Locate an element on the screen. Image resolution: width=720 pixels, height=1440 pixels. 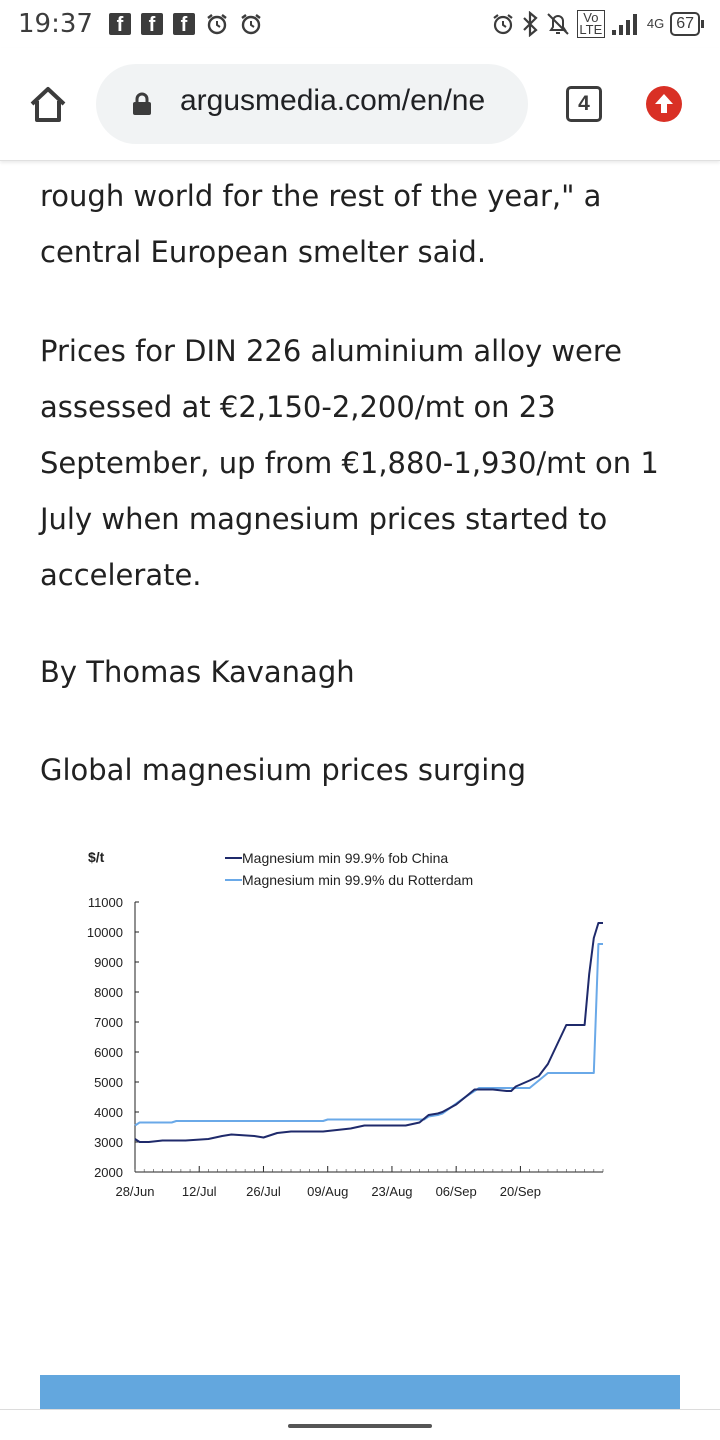
series-line-rotterdam is located at coordinates (368, 1035).